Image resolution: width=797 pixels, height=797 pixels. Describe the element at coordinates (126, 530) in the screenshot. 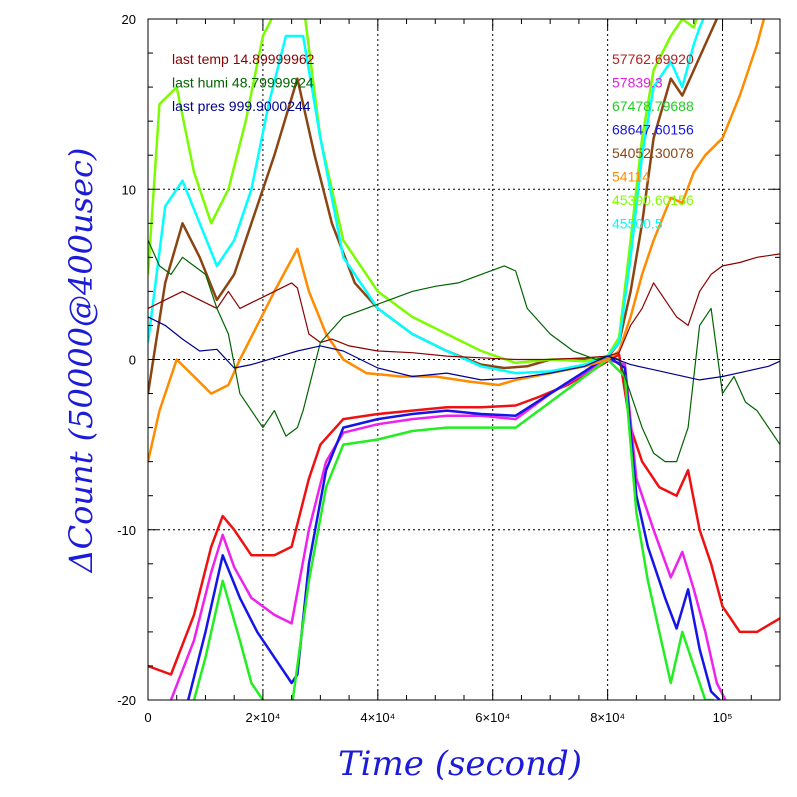

I see `y-tick-label: -10` at that location.